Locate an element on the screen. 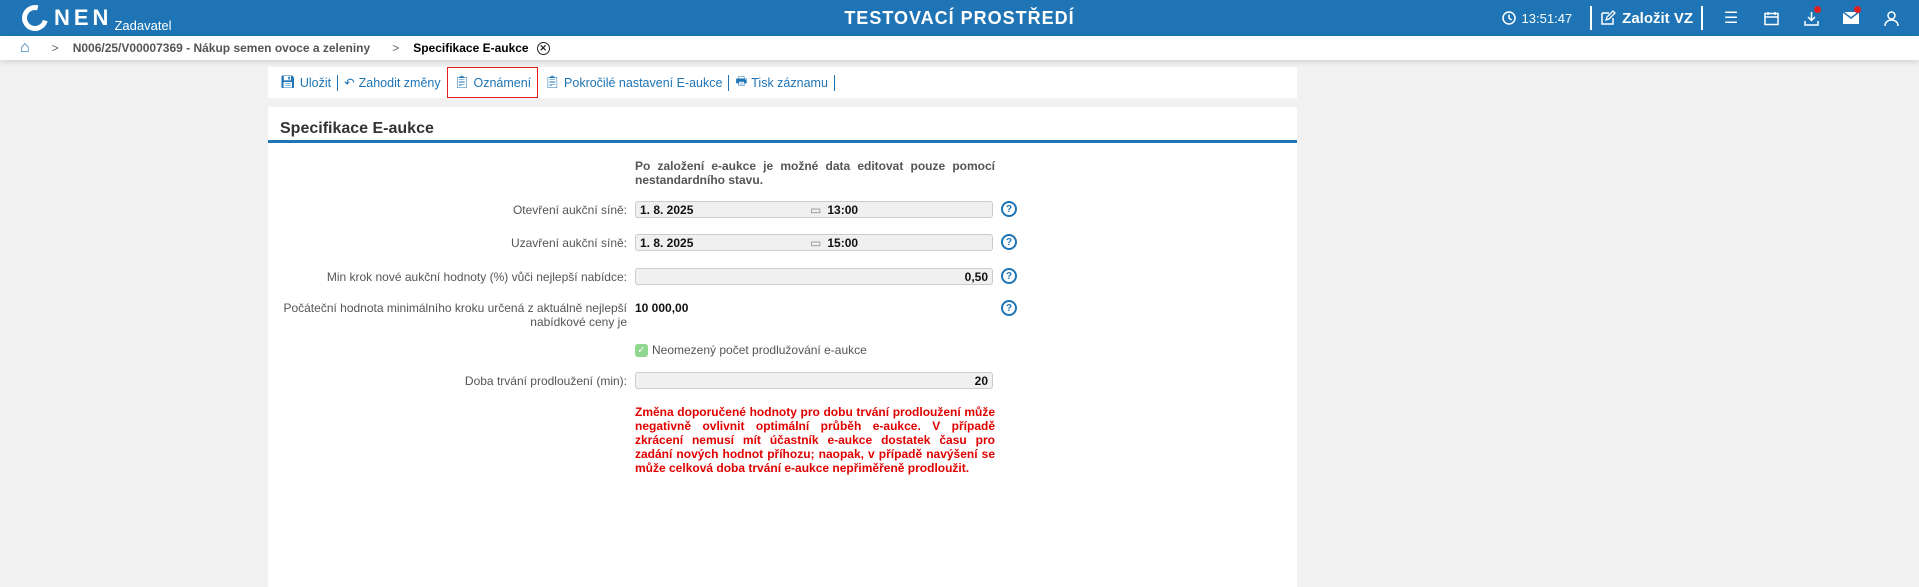 This screenshot has width=1919, height=587. nen-logo: NEN Zadavatel is located at coordinates (94, 18).